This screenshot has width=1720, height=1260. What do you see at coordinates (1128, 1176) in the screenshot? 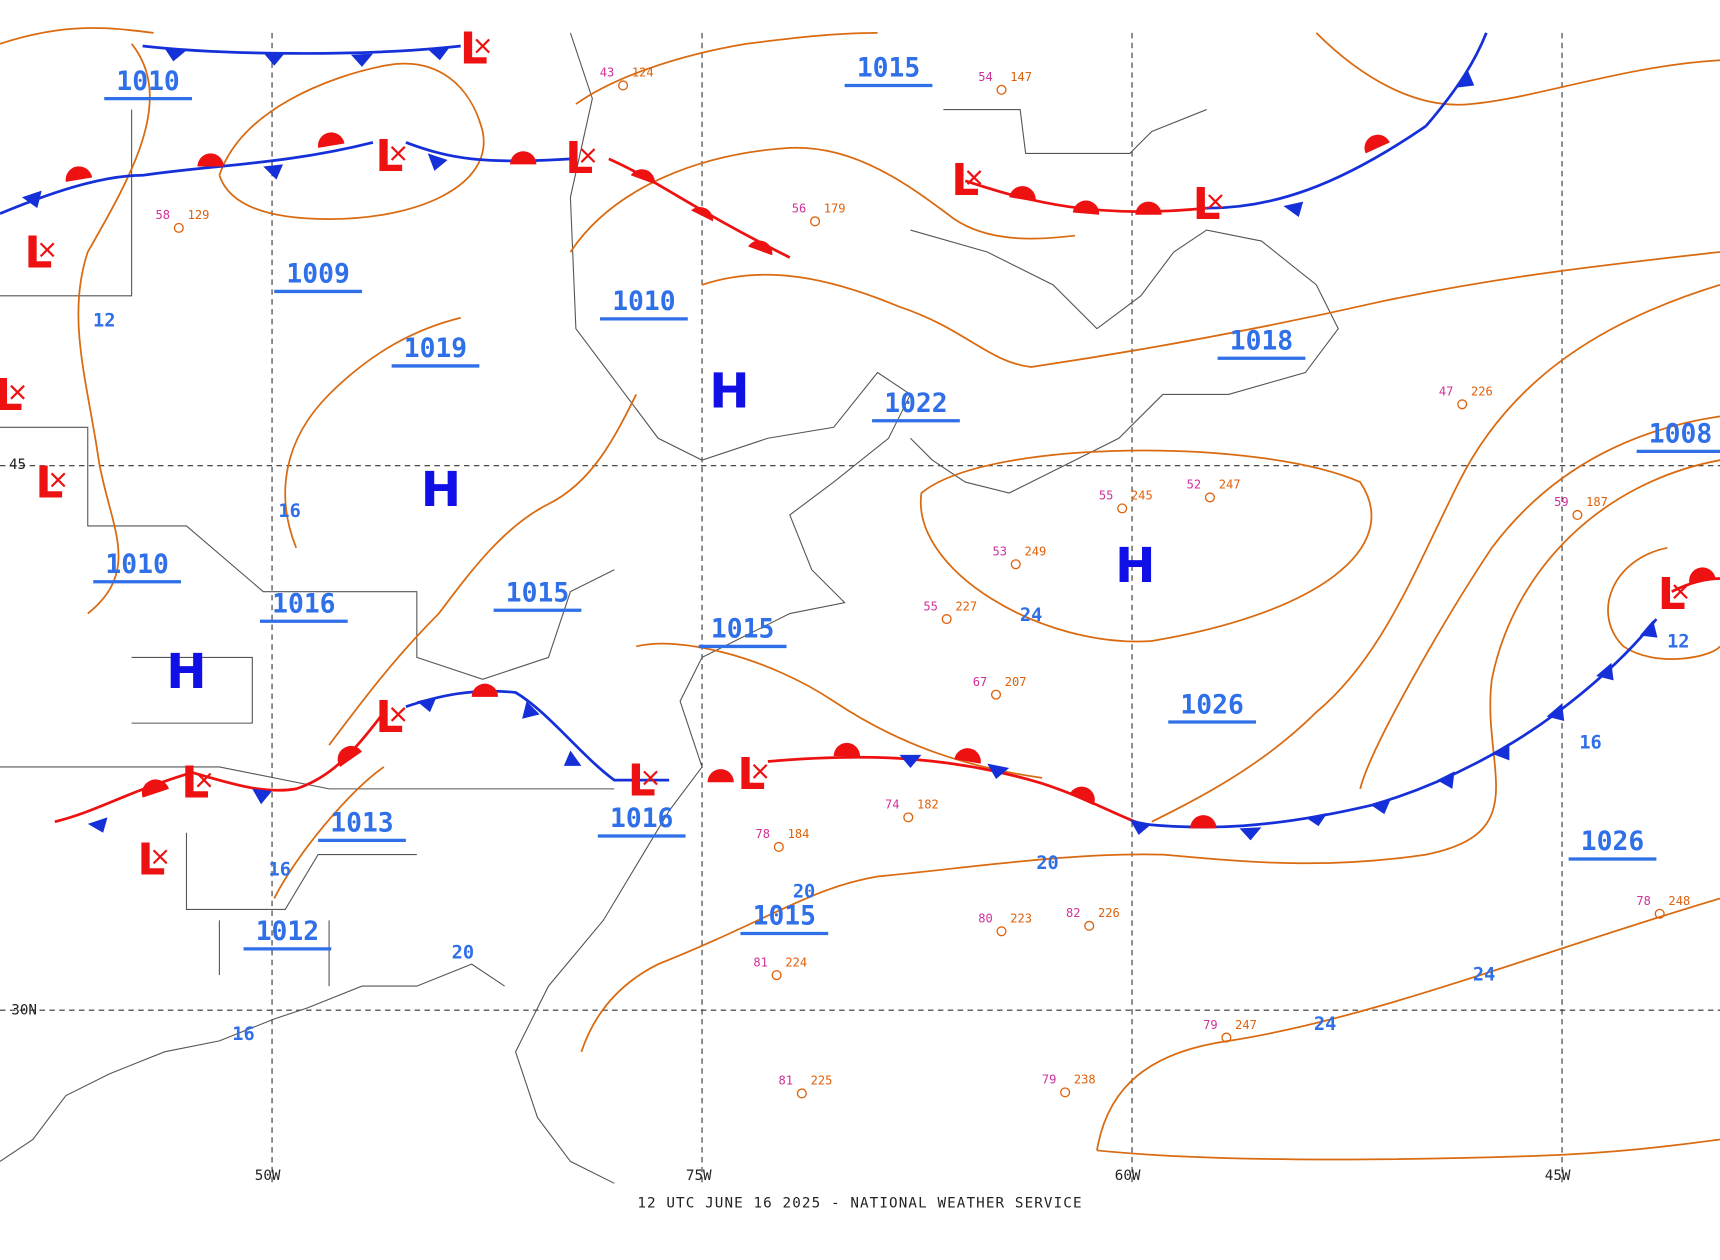
I see `grid-label: 60W` at bounding box center [1128, 1176].